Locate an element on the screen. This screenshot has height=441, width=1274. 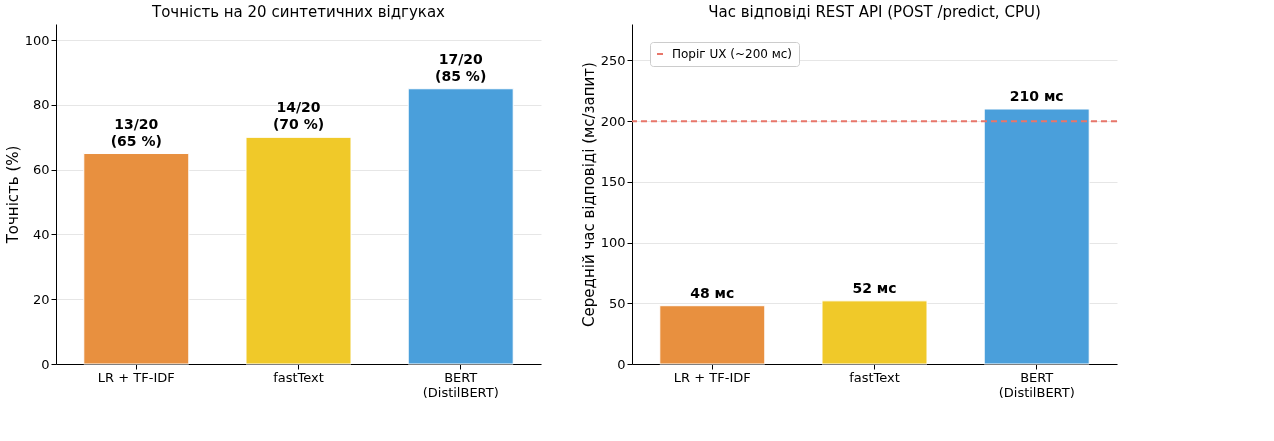
y-tick-label: 40 is located at coordinates (41, 234).